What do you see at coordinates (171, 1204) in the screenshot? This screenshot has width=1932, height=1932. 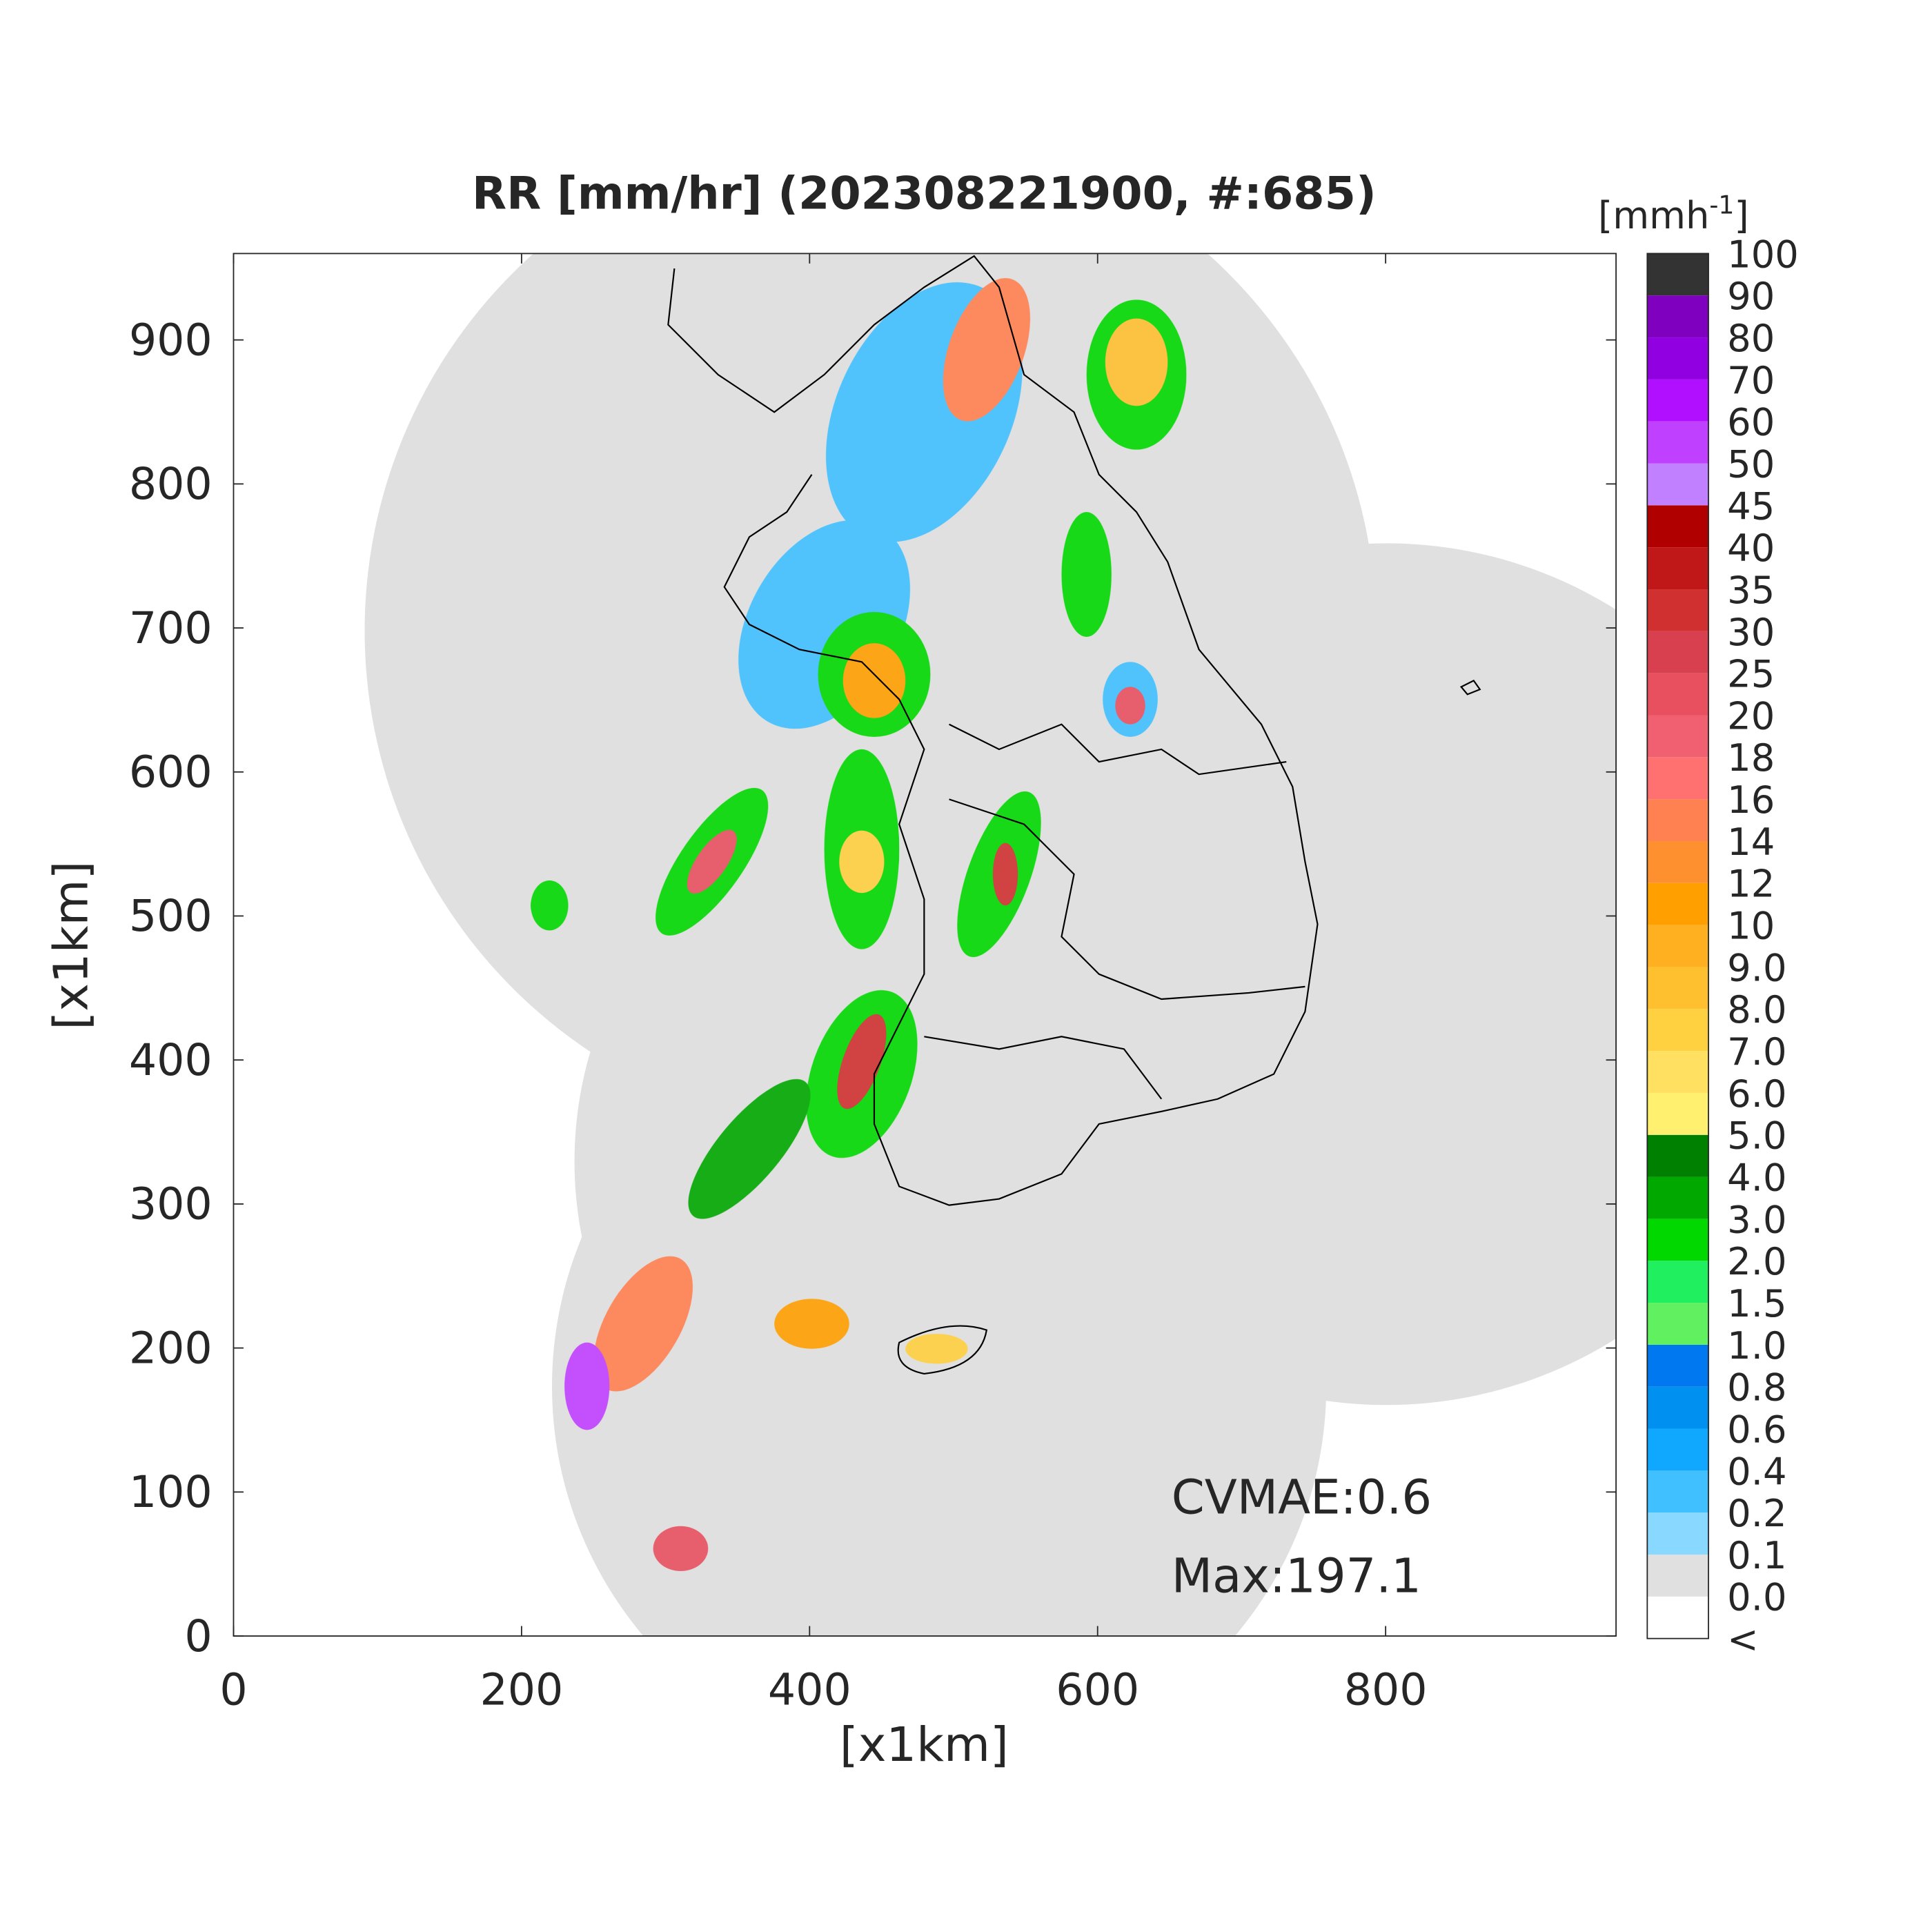 I see `y-tick-label: 300` at bounding box center [171, 1204].